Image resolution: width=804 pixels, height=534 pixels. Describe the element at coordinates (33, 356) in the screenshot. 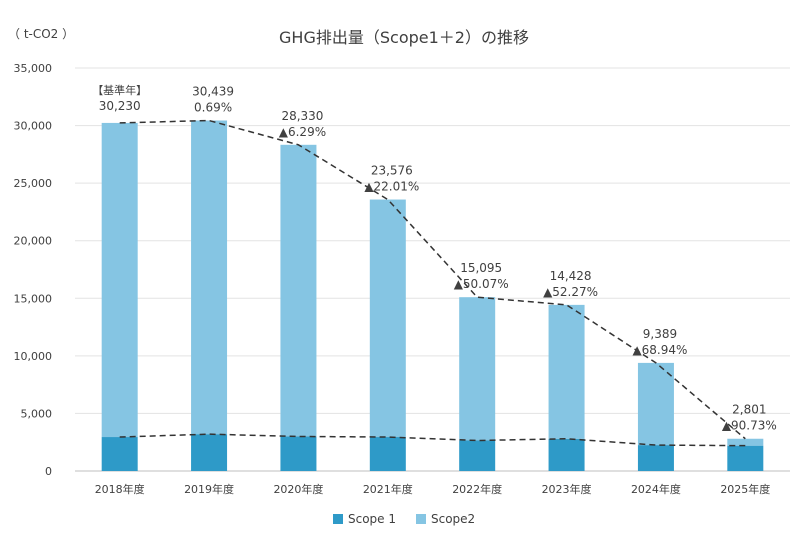

I see `y-tick-label: 10,000` at that location.